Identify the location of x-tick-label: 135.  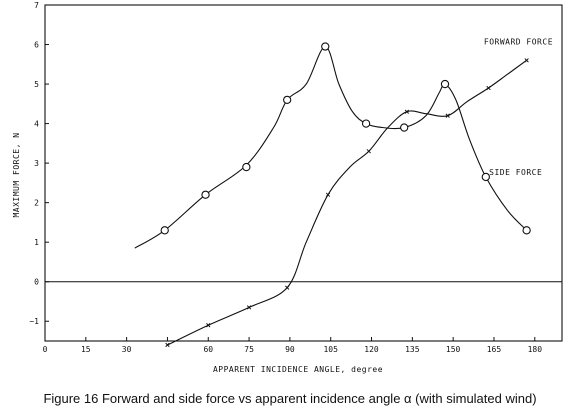
(412, 349).